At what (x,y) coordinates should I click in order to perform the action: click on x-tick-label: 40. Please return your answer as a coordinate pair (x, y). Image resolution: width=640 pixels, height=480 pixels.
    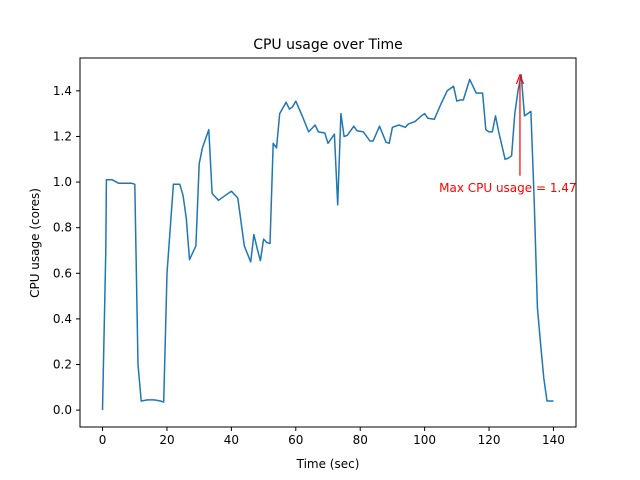
    Looking at the image, I should click on (231, 440).